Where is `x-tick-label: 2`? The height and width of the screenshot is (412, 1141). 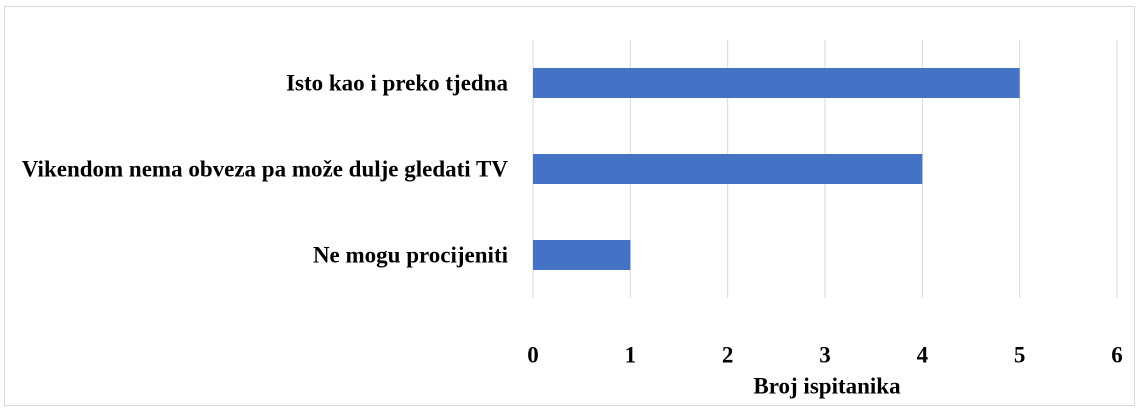
x-tick-label: 2 is located at coordinates (728, 354).